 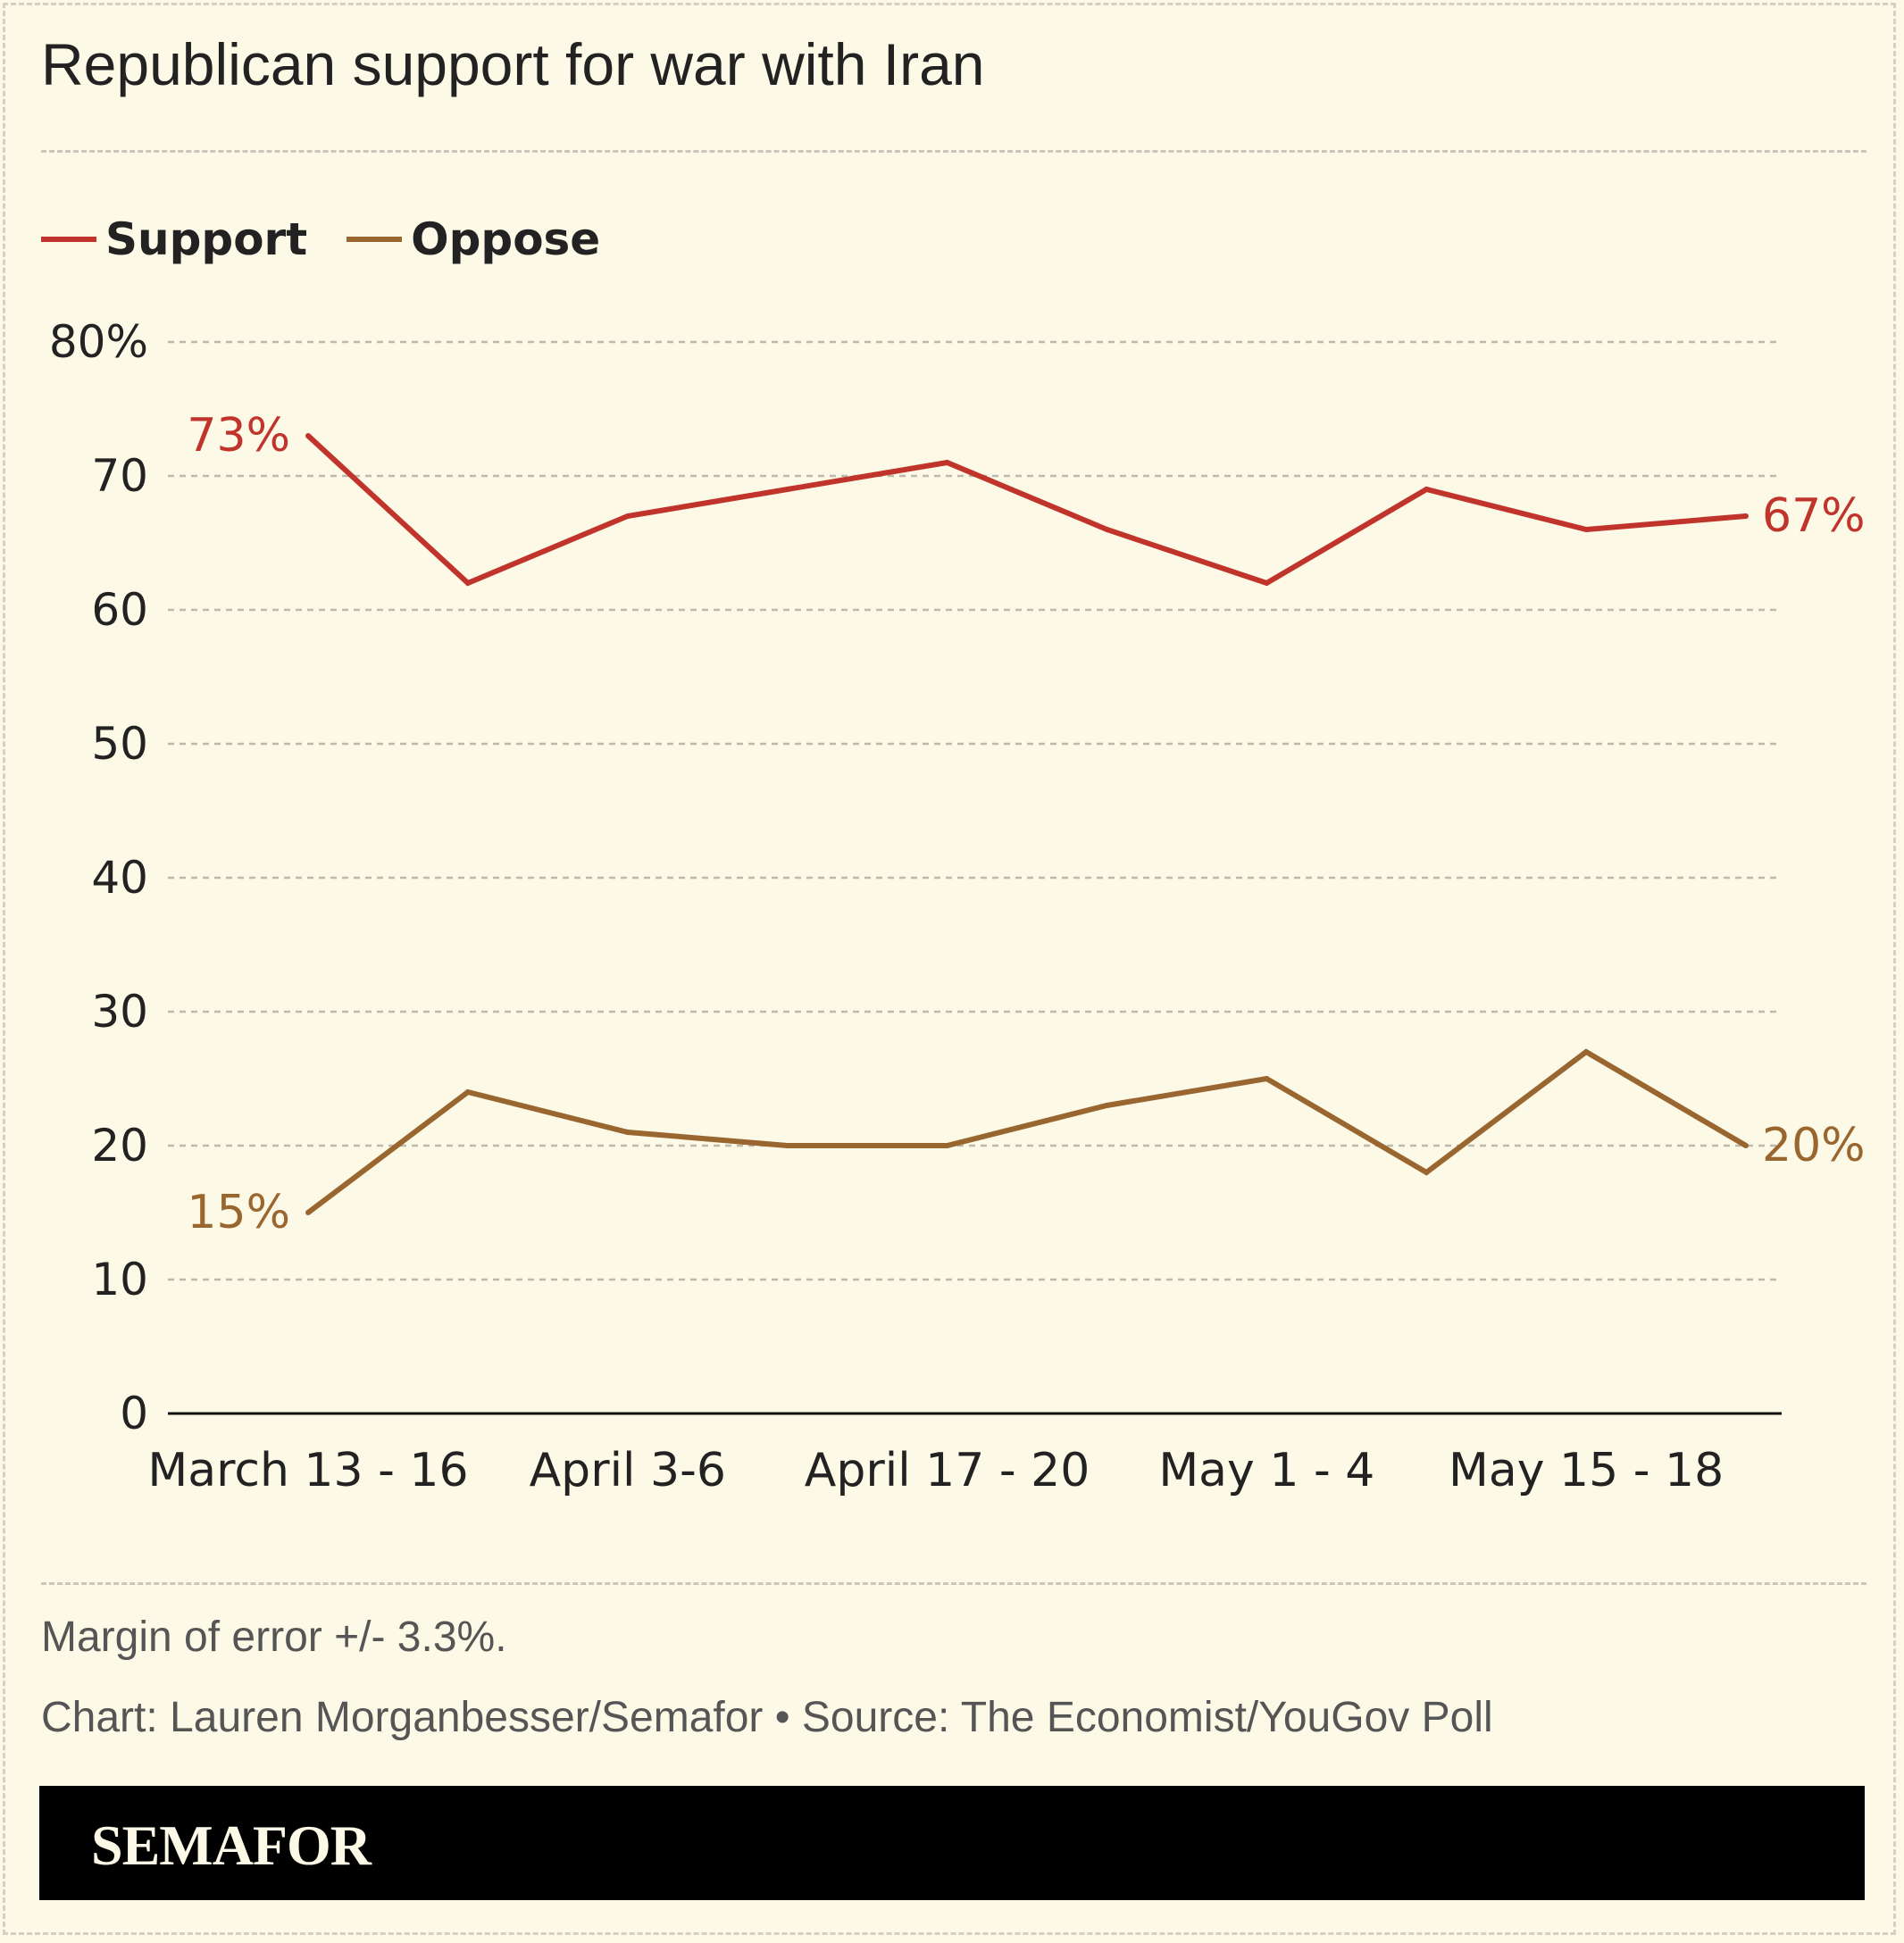 I want to click on y-tick-label: 50, so click(x=119, y=744).